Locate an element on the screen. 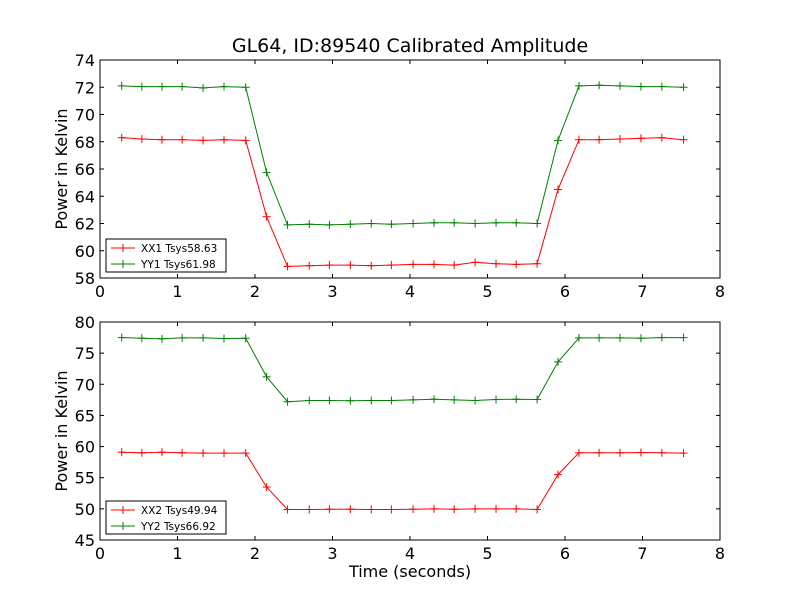 Image resolution: width=800 pixels, height=600 pixels. y-tick-label: 45 is located at coordinates (85, 540).